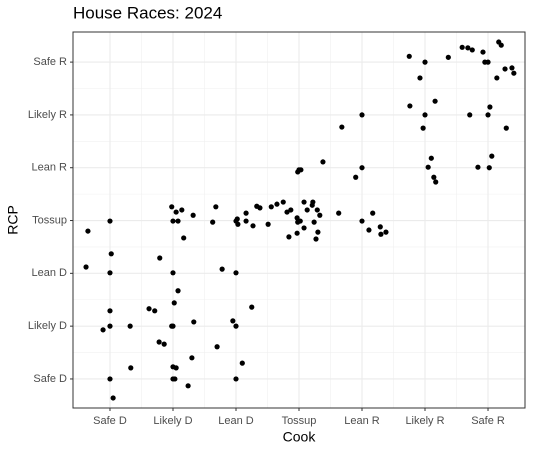 The width and height of the screenshot is (533, 453). I want to click on y-tick-label: Safe D, so click(50, 379).